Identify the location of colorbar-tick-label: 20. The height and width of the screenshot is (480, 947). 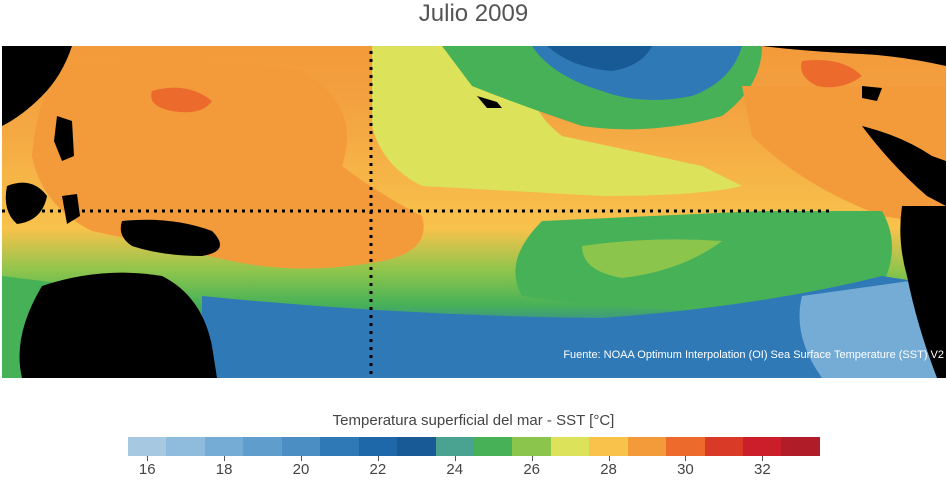
(301, 469).